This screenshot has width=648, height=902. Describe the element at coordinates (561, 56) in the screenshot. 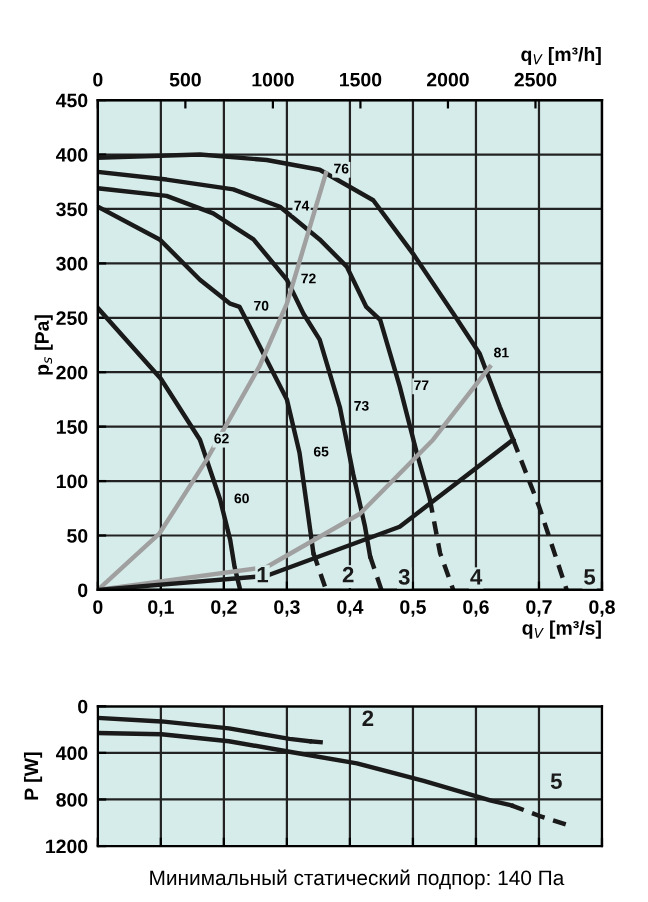

I see `x2-axis-title: q$_{V}$ [m³/h]` at that location.